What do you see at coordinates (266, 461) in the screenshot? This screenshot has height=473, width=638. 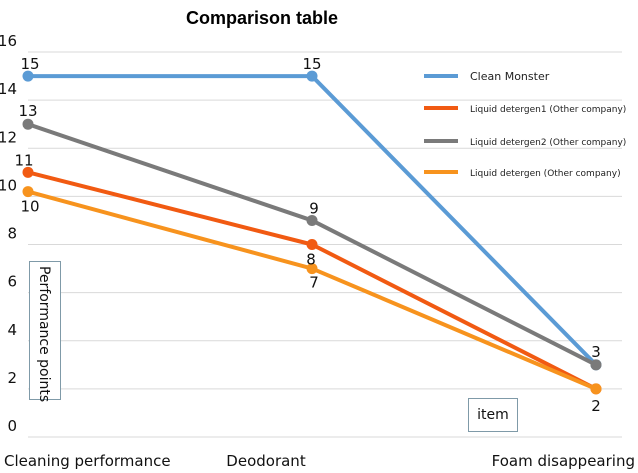 I see `x-tick-label: Deodorant` at bounding box center [266, 461].